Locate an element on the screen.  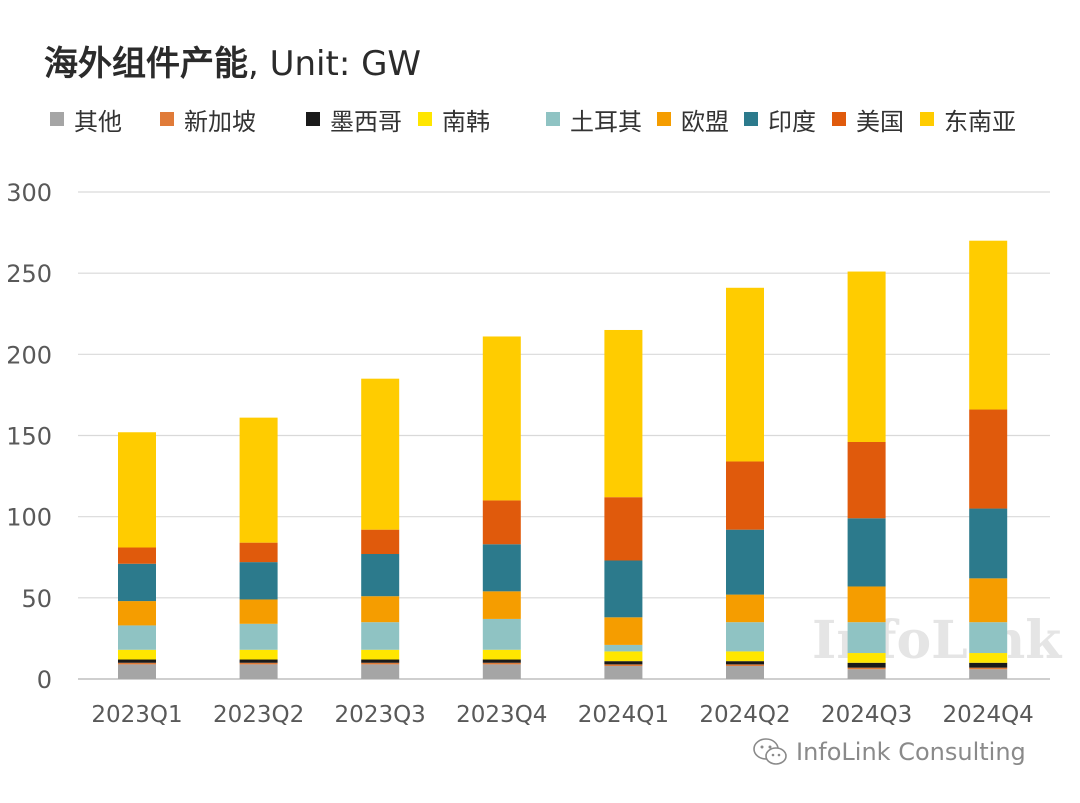
x-tick-label: 2024Q3 is located at coordinates (866, 715).